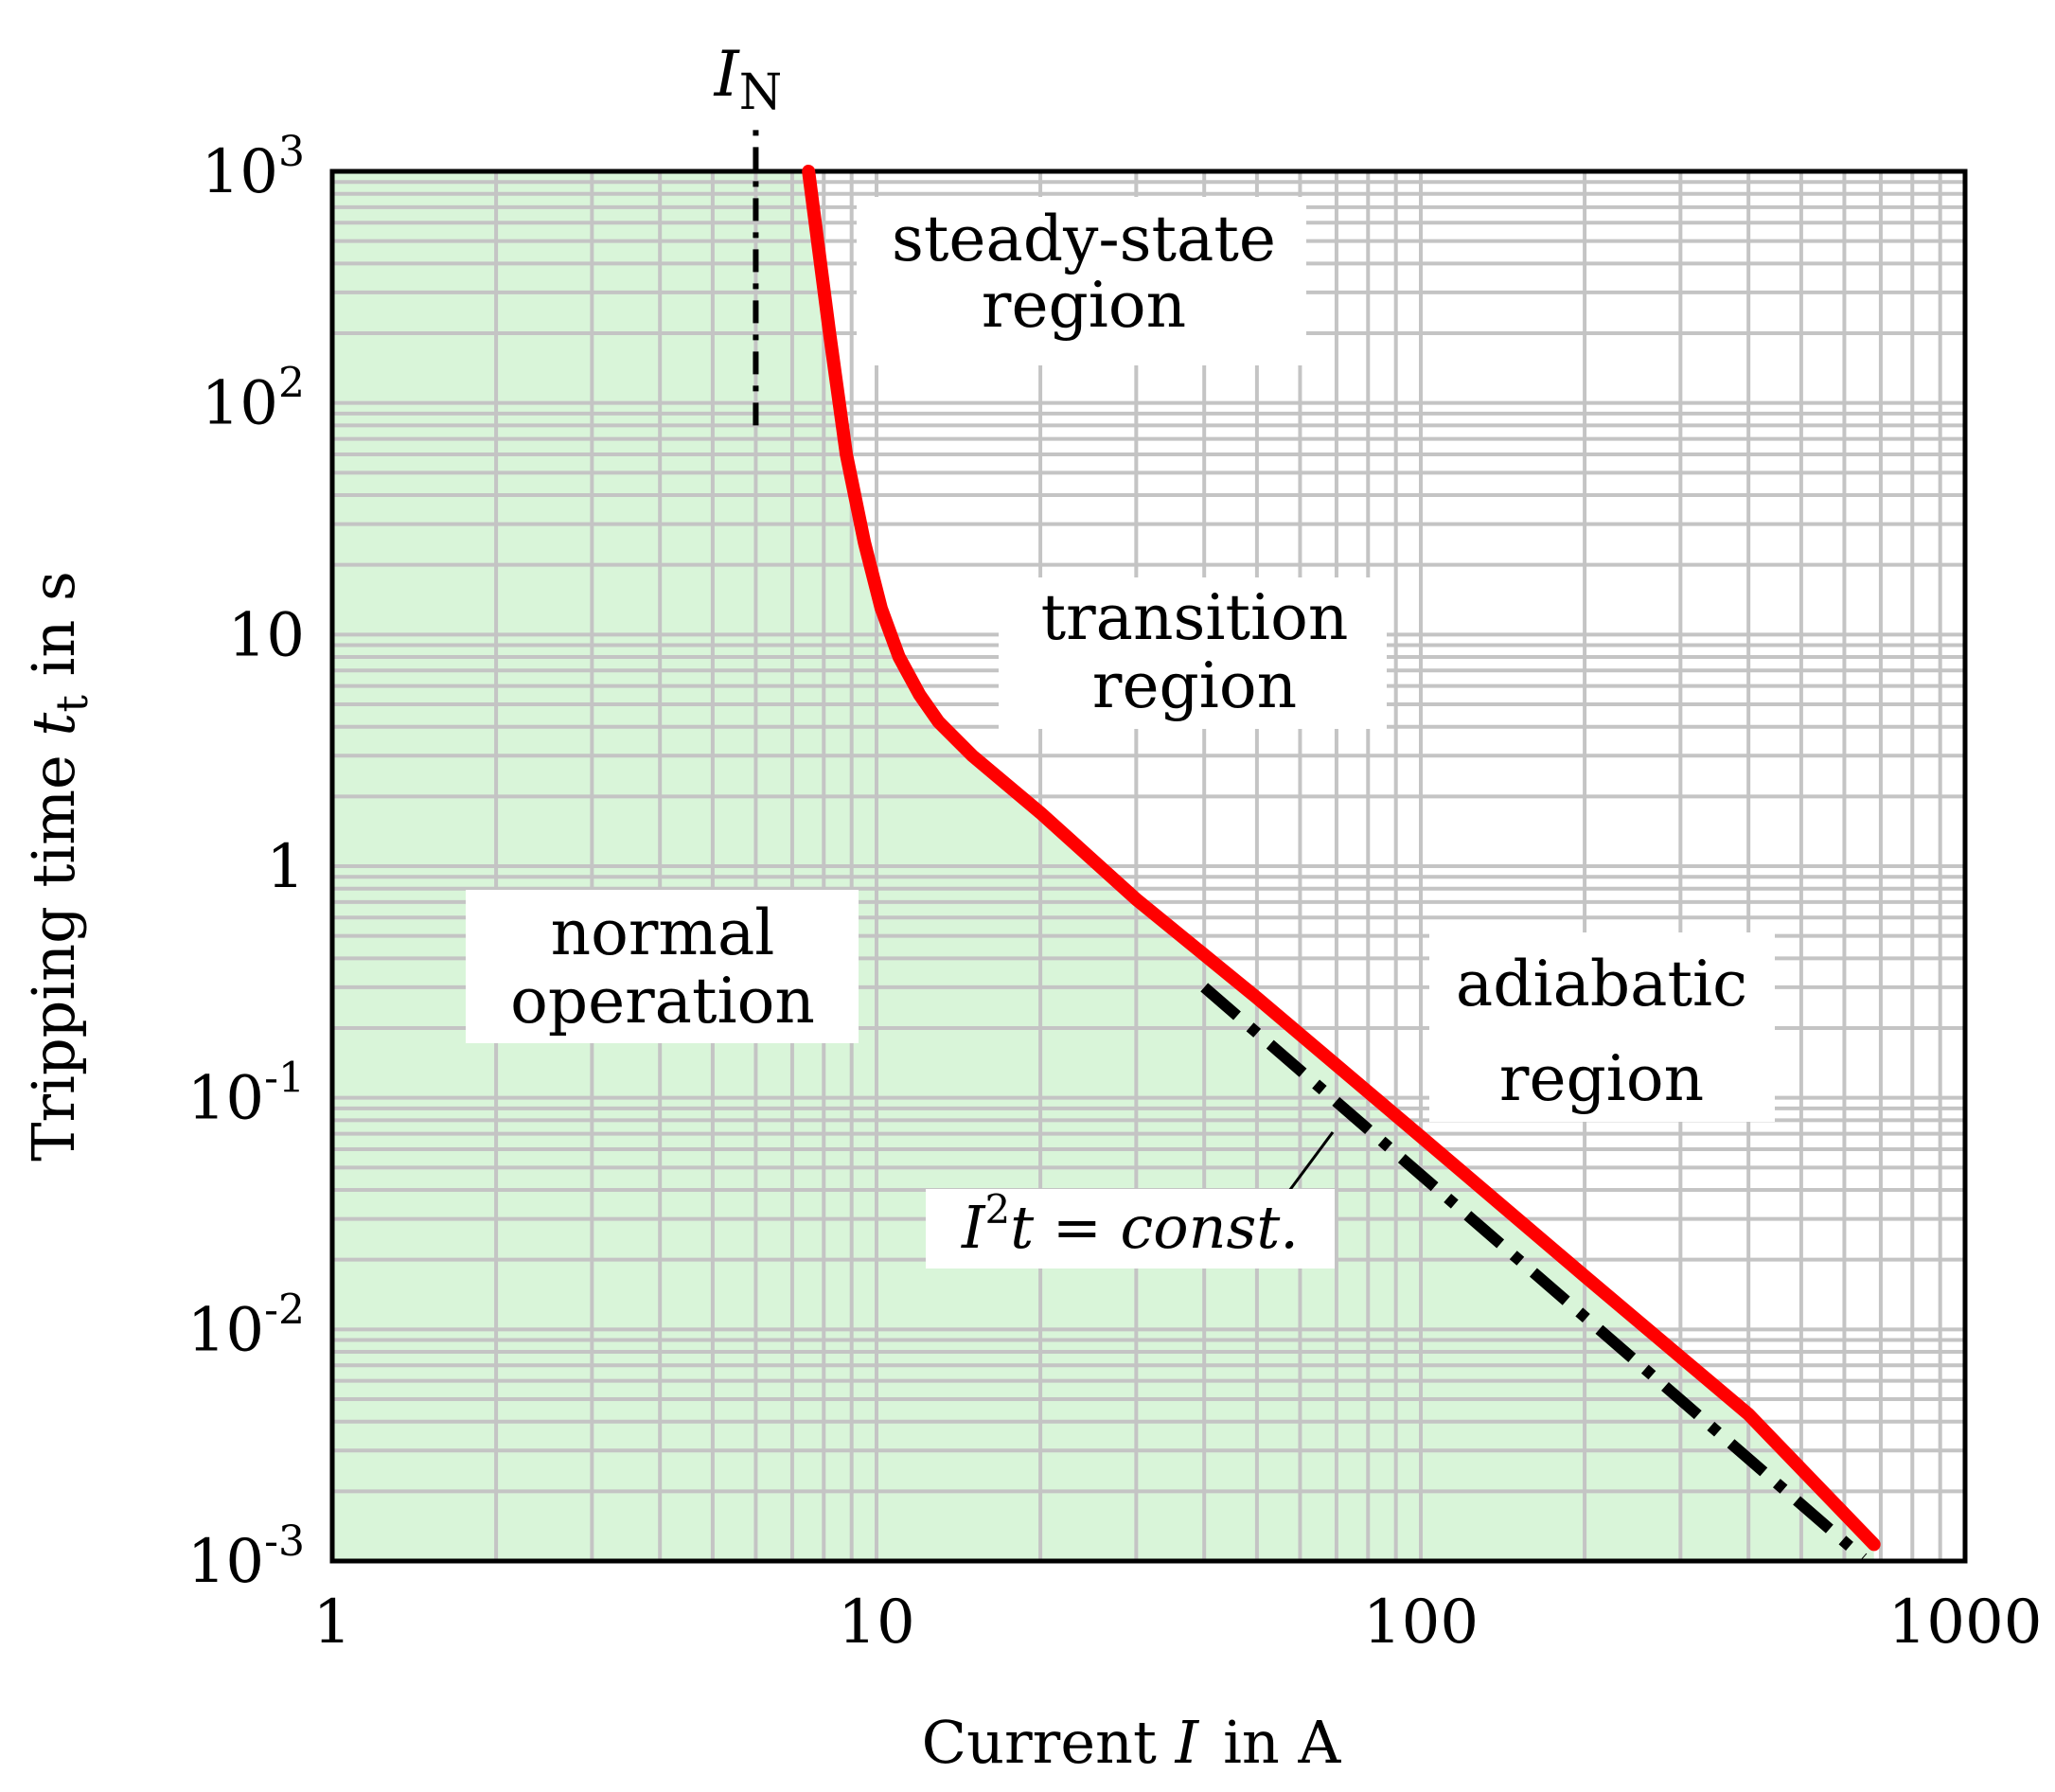 The height and width of the screenshot is (1792, 2055). I want to click on adiabatic-label-box, so click(1602, 1027).